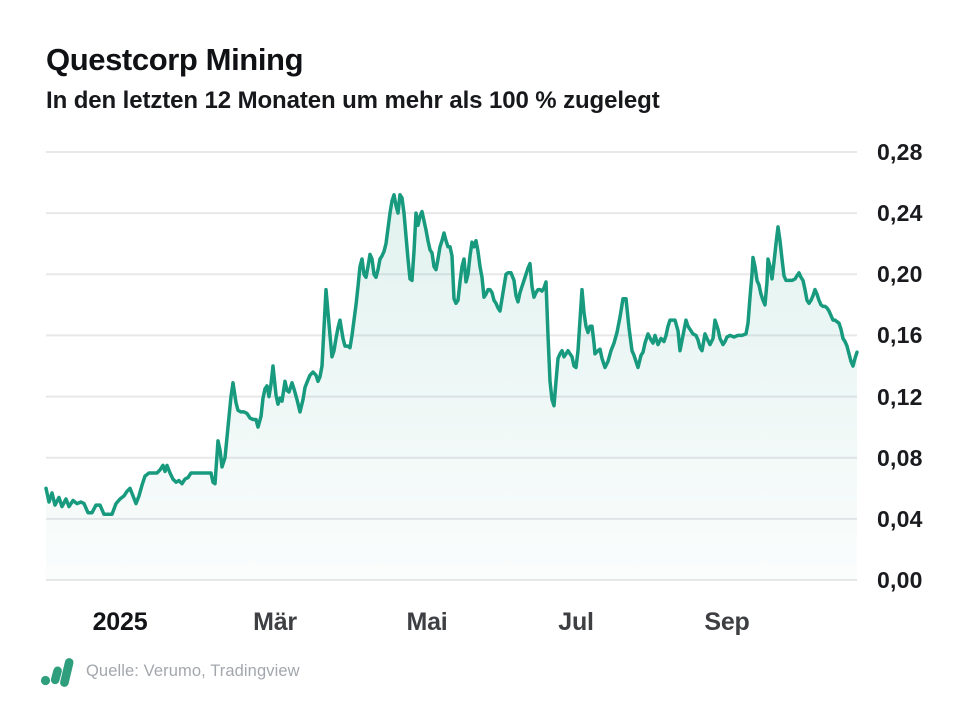  Describe the element at coordinates (900, 213) in the screenshot. I see `y-axis-label: 0,24` at that location.